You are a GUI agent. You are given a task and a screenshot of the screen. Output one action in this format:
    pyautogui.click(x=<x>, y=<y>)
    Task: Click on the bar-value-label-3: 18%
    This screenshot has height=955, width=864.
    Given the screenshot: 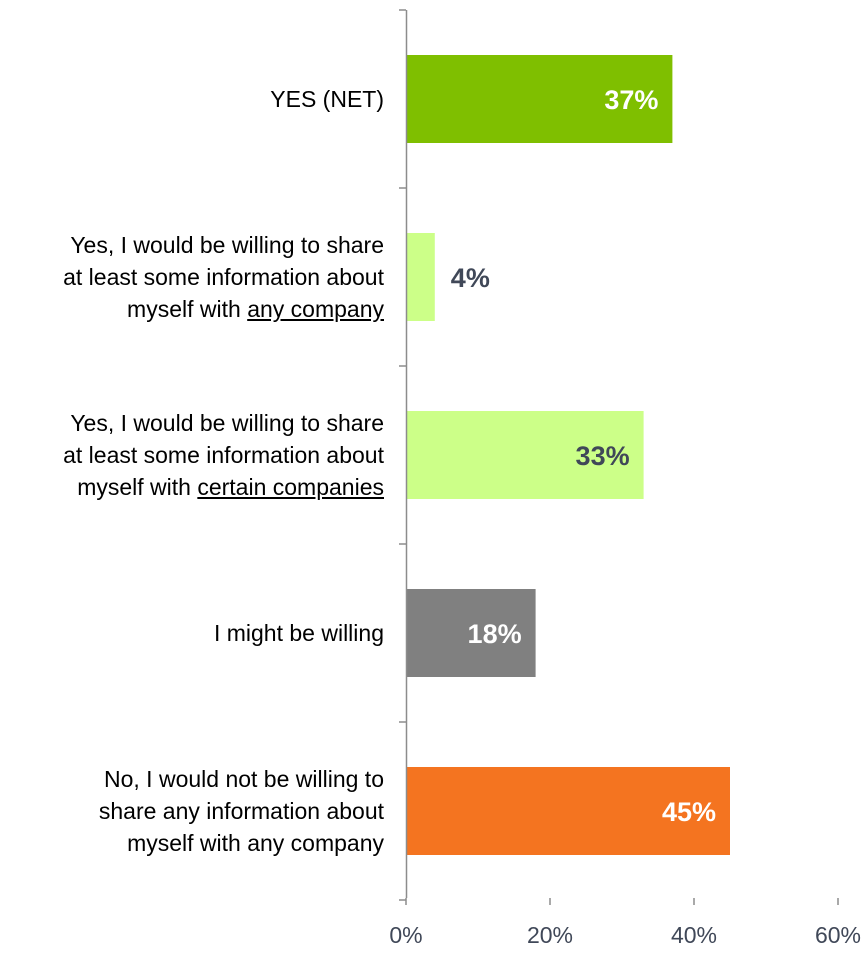 What is the action you would take?
    pyautogui.click(x=495, y=634)
    